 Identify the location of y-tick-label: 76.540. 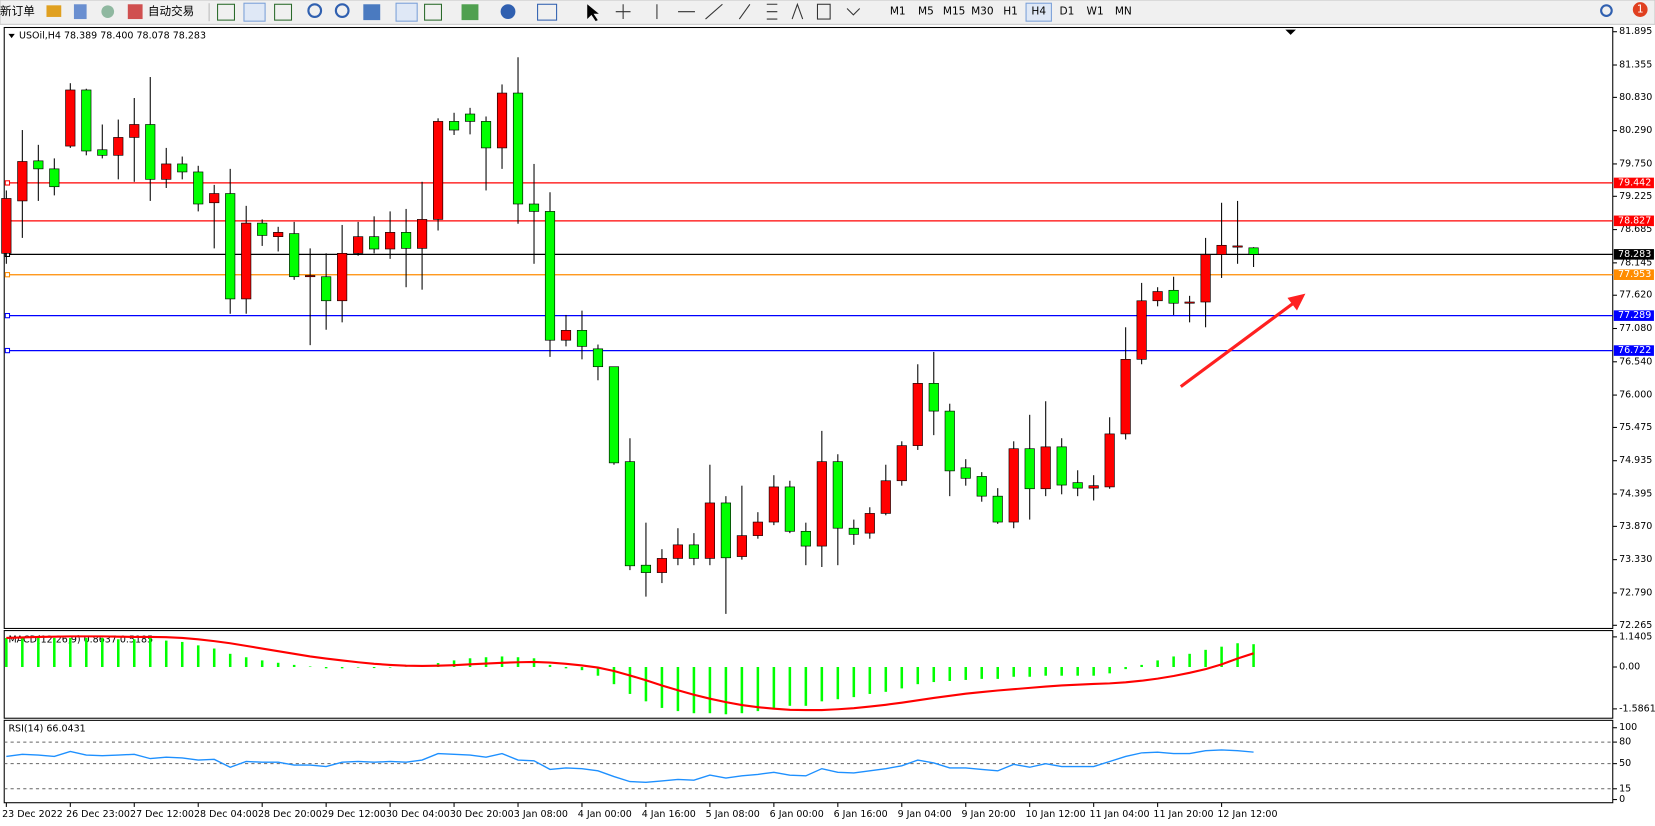
(1635, 361).